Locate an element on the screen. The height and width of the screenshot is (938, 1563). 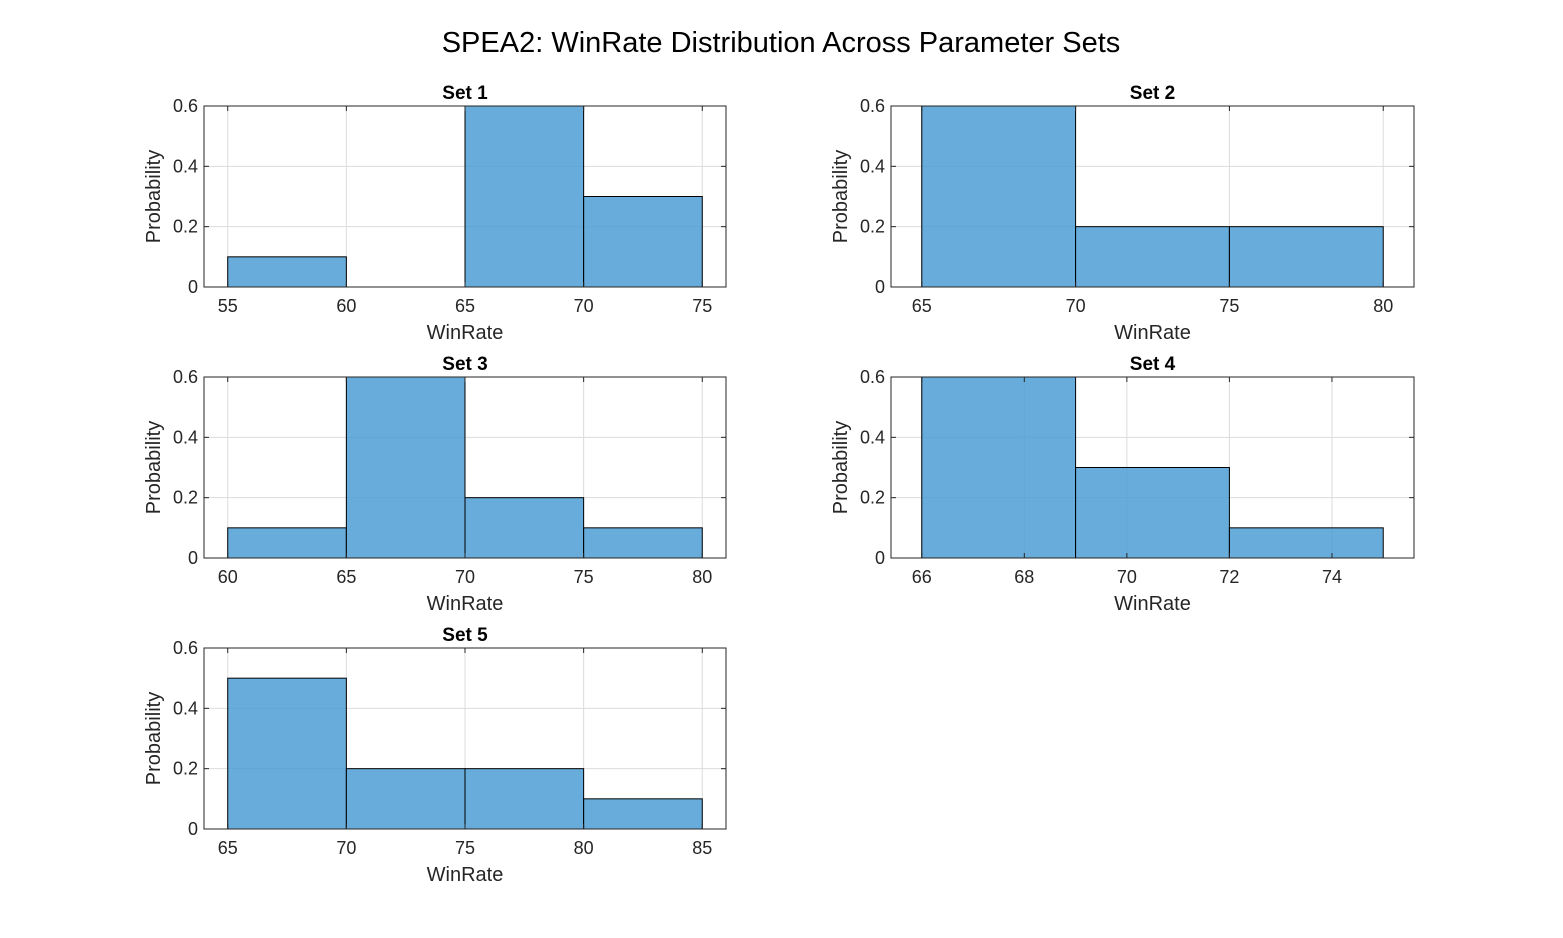
x-tick-label: 66 is located at coordinates (922, 577).